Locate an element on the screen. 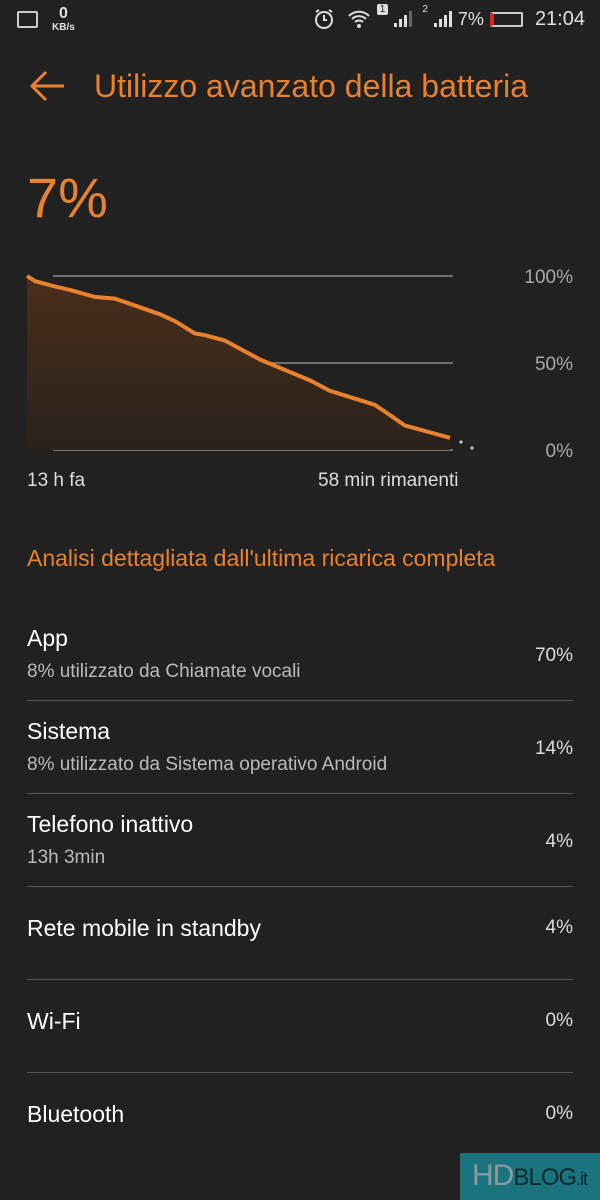 The height and width of the screenshot is (1200, 600). status-bar: 0 KB/s 1 2 7% 21:04 is located at coordinates (300, 19).